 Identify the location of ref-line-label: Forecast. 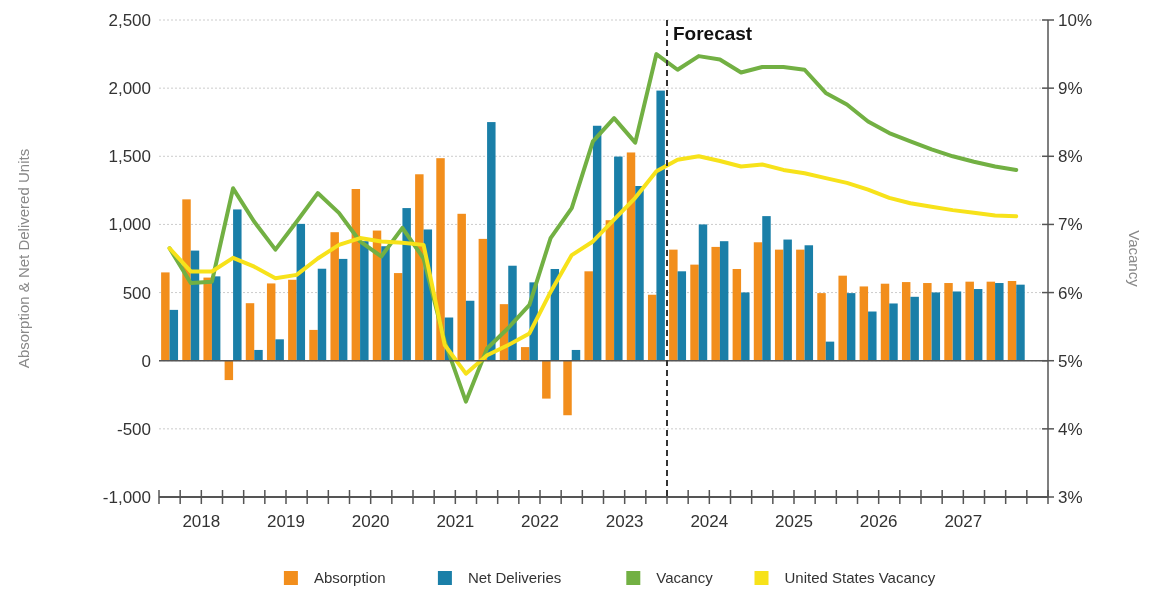
(713, 33).